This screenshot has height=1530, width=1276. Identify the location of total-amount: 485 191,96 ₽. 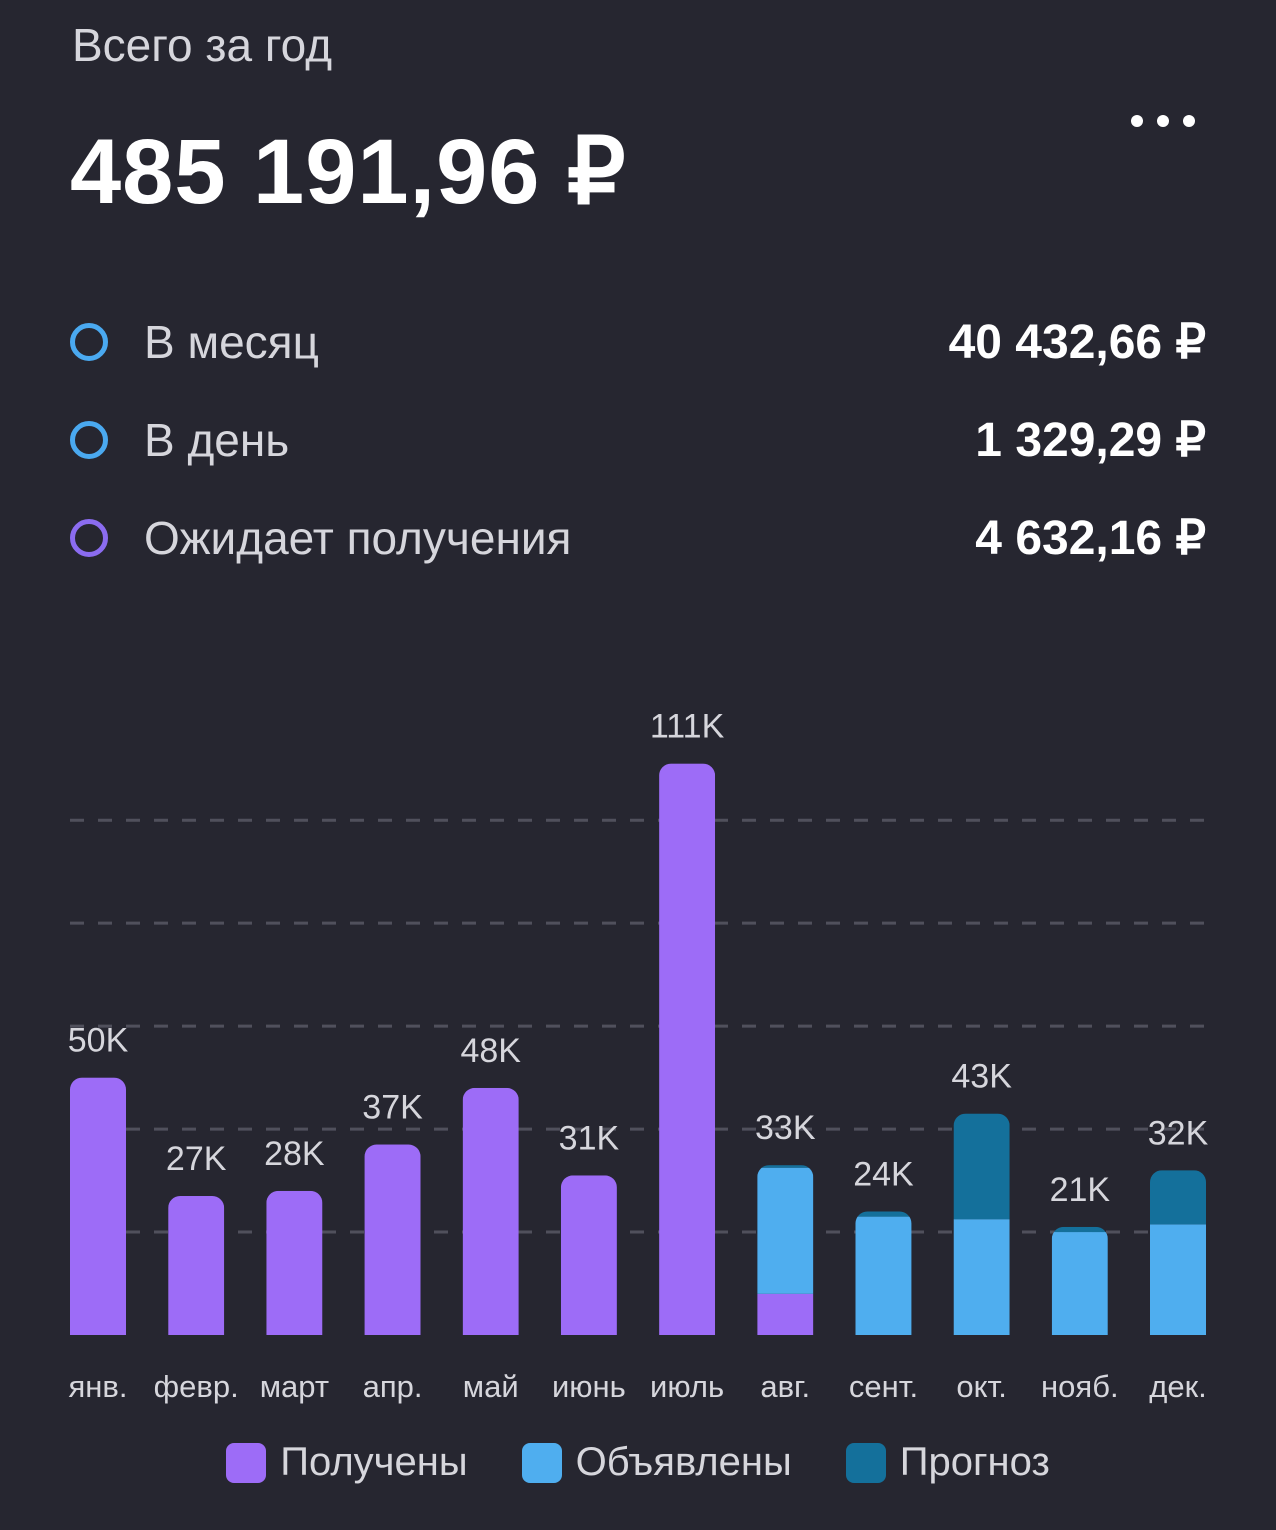
(348, 172).